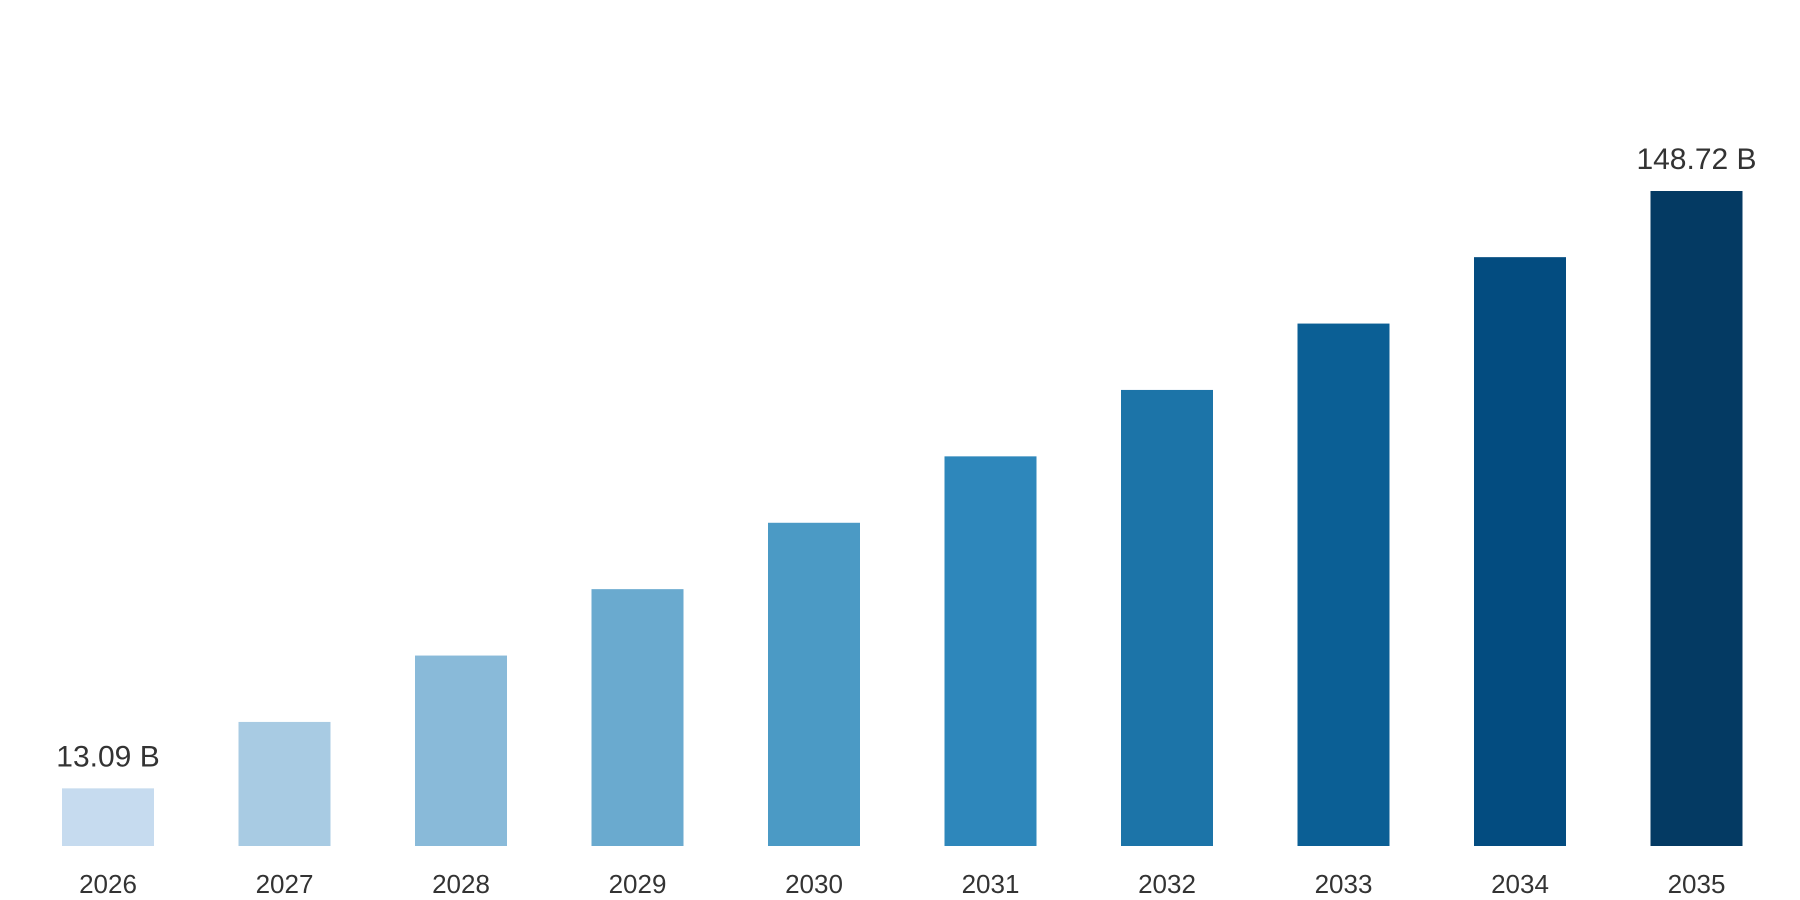 Image resolution: width=1800 pixels, height=900 pixels. What do you see at coordinates (1697, 884) in the screenshot?
I see `x-tick-label-2035: 2035` at bounding box center [1697, 884].